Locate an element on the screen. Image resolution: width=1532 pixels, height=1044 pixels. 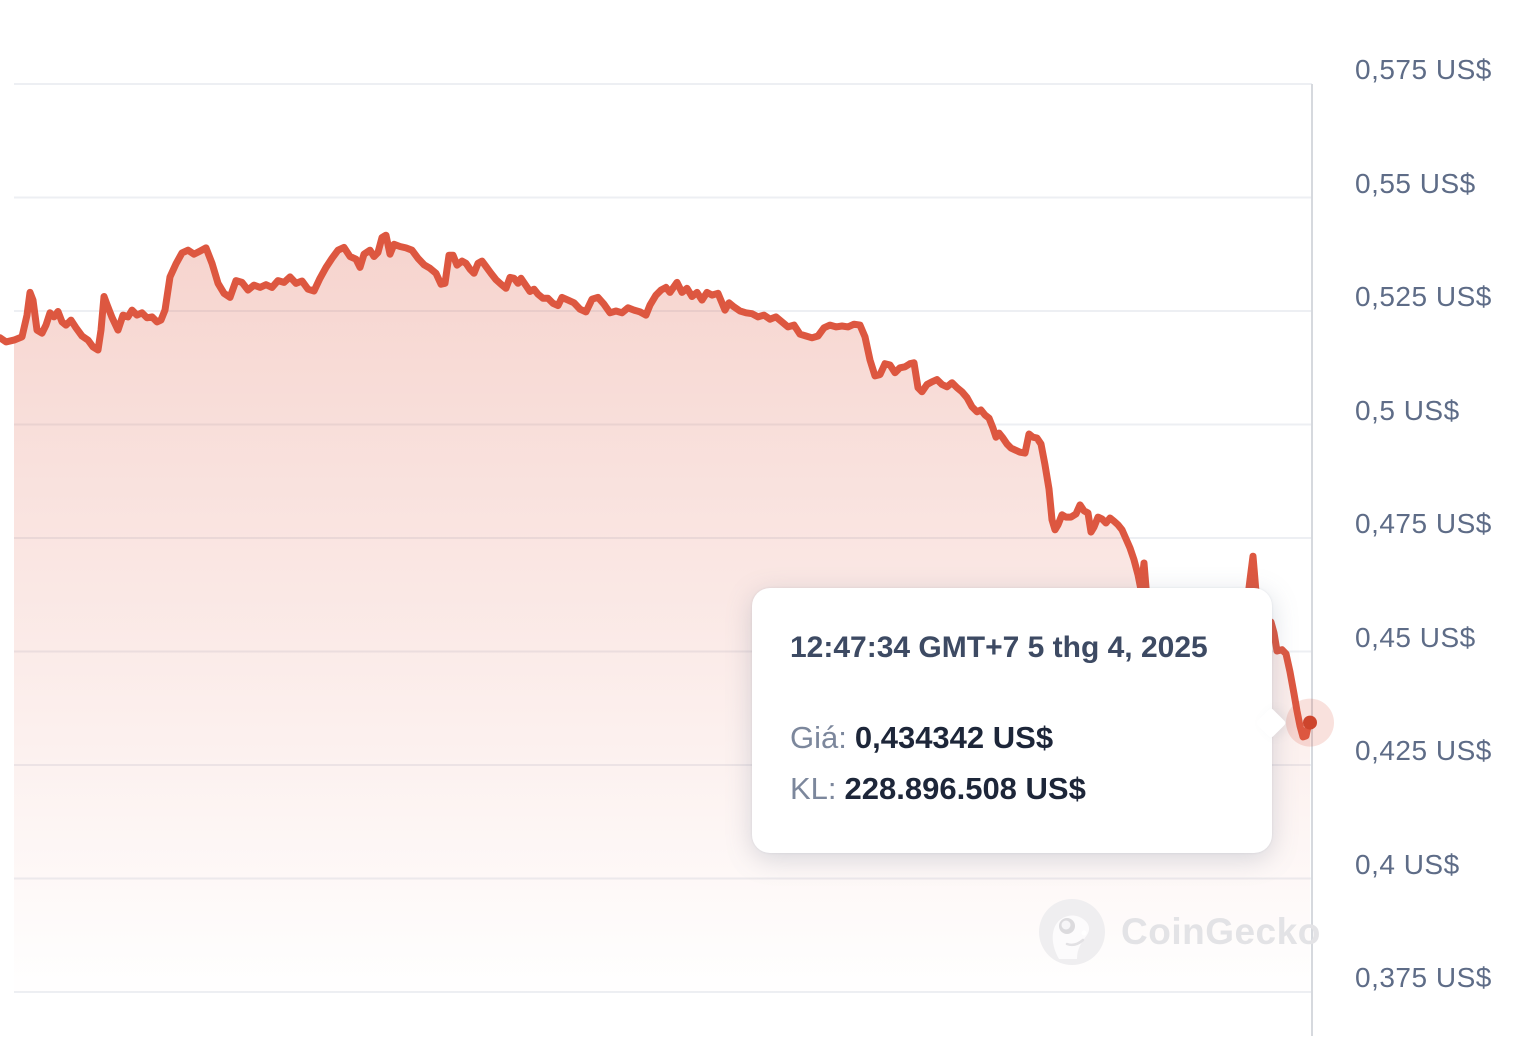
tooltip-volume-label: KL: is located at coordinates (813, 788).